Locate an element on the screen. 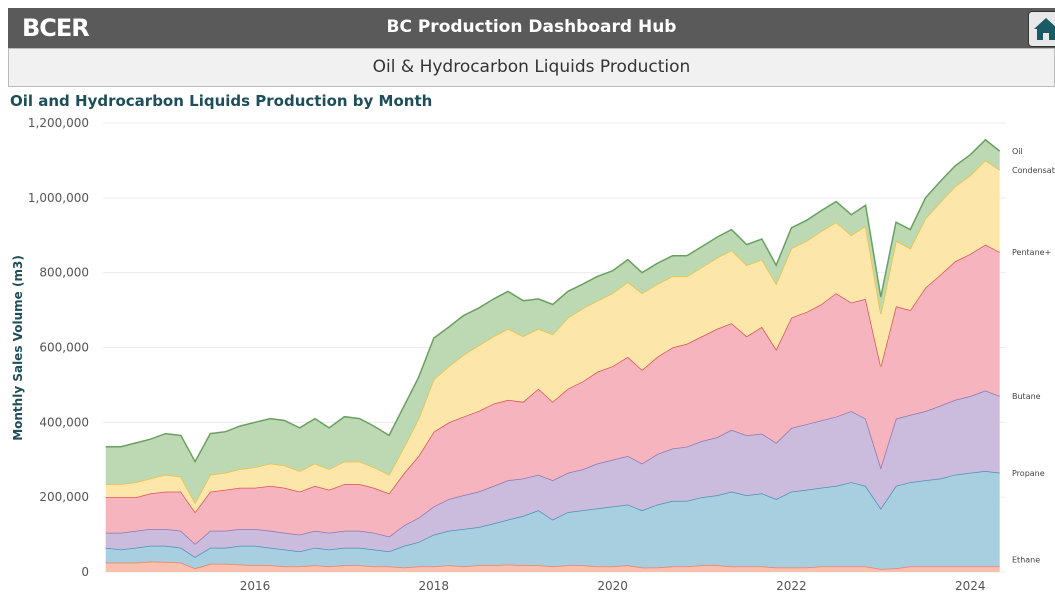  x-tick-label: 2024 is located at coordinates (970, 586).